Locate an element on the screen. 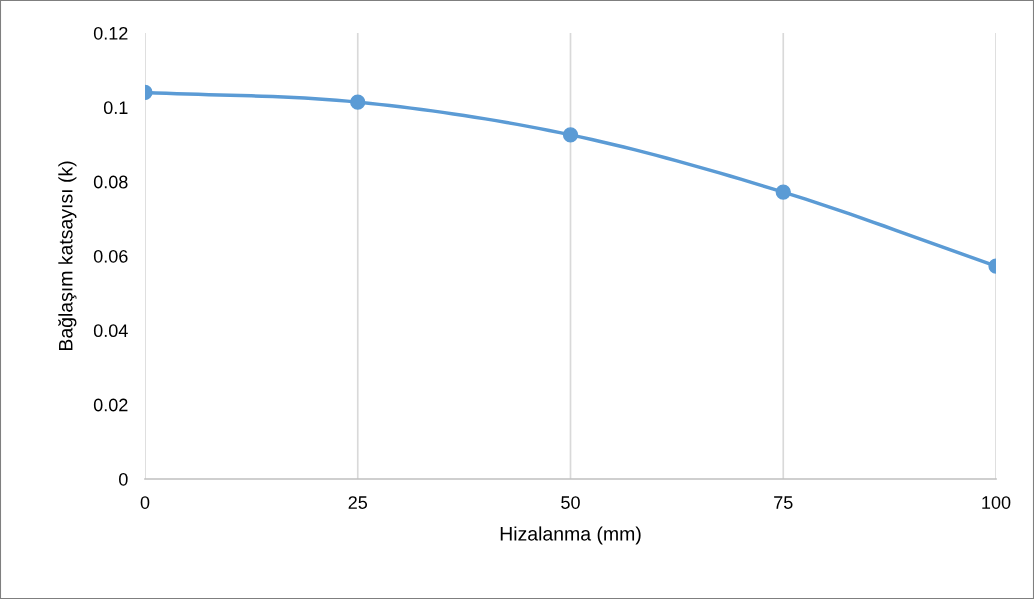  x-tick-label: 0 is located at coordinates (145, 502).